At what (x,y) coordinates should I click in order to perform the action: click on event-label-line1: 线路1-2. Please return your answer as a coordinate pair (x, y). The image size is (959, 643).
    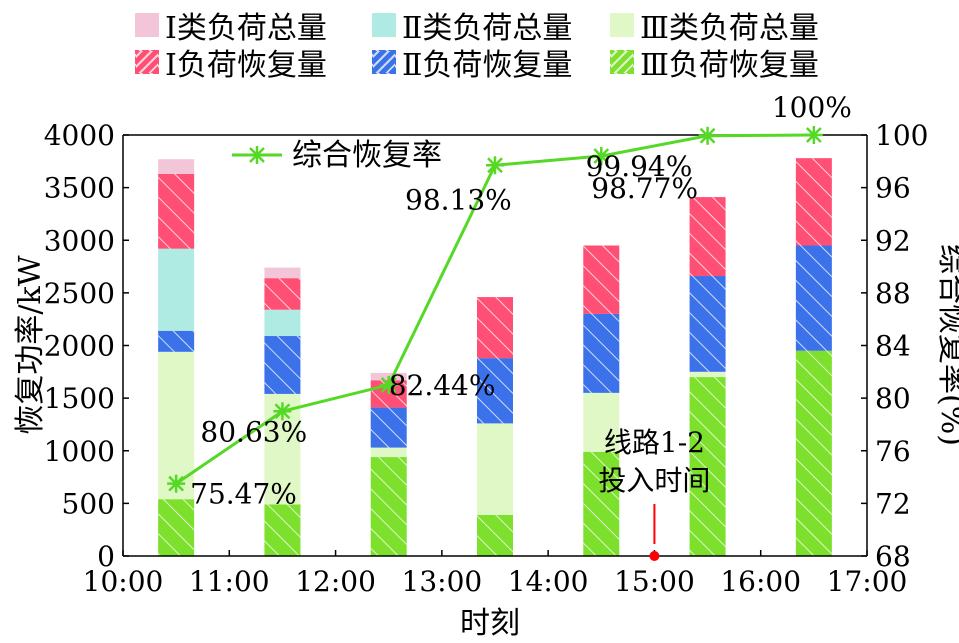
    Looking at the image, I should click on (654, 442).